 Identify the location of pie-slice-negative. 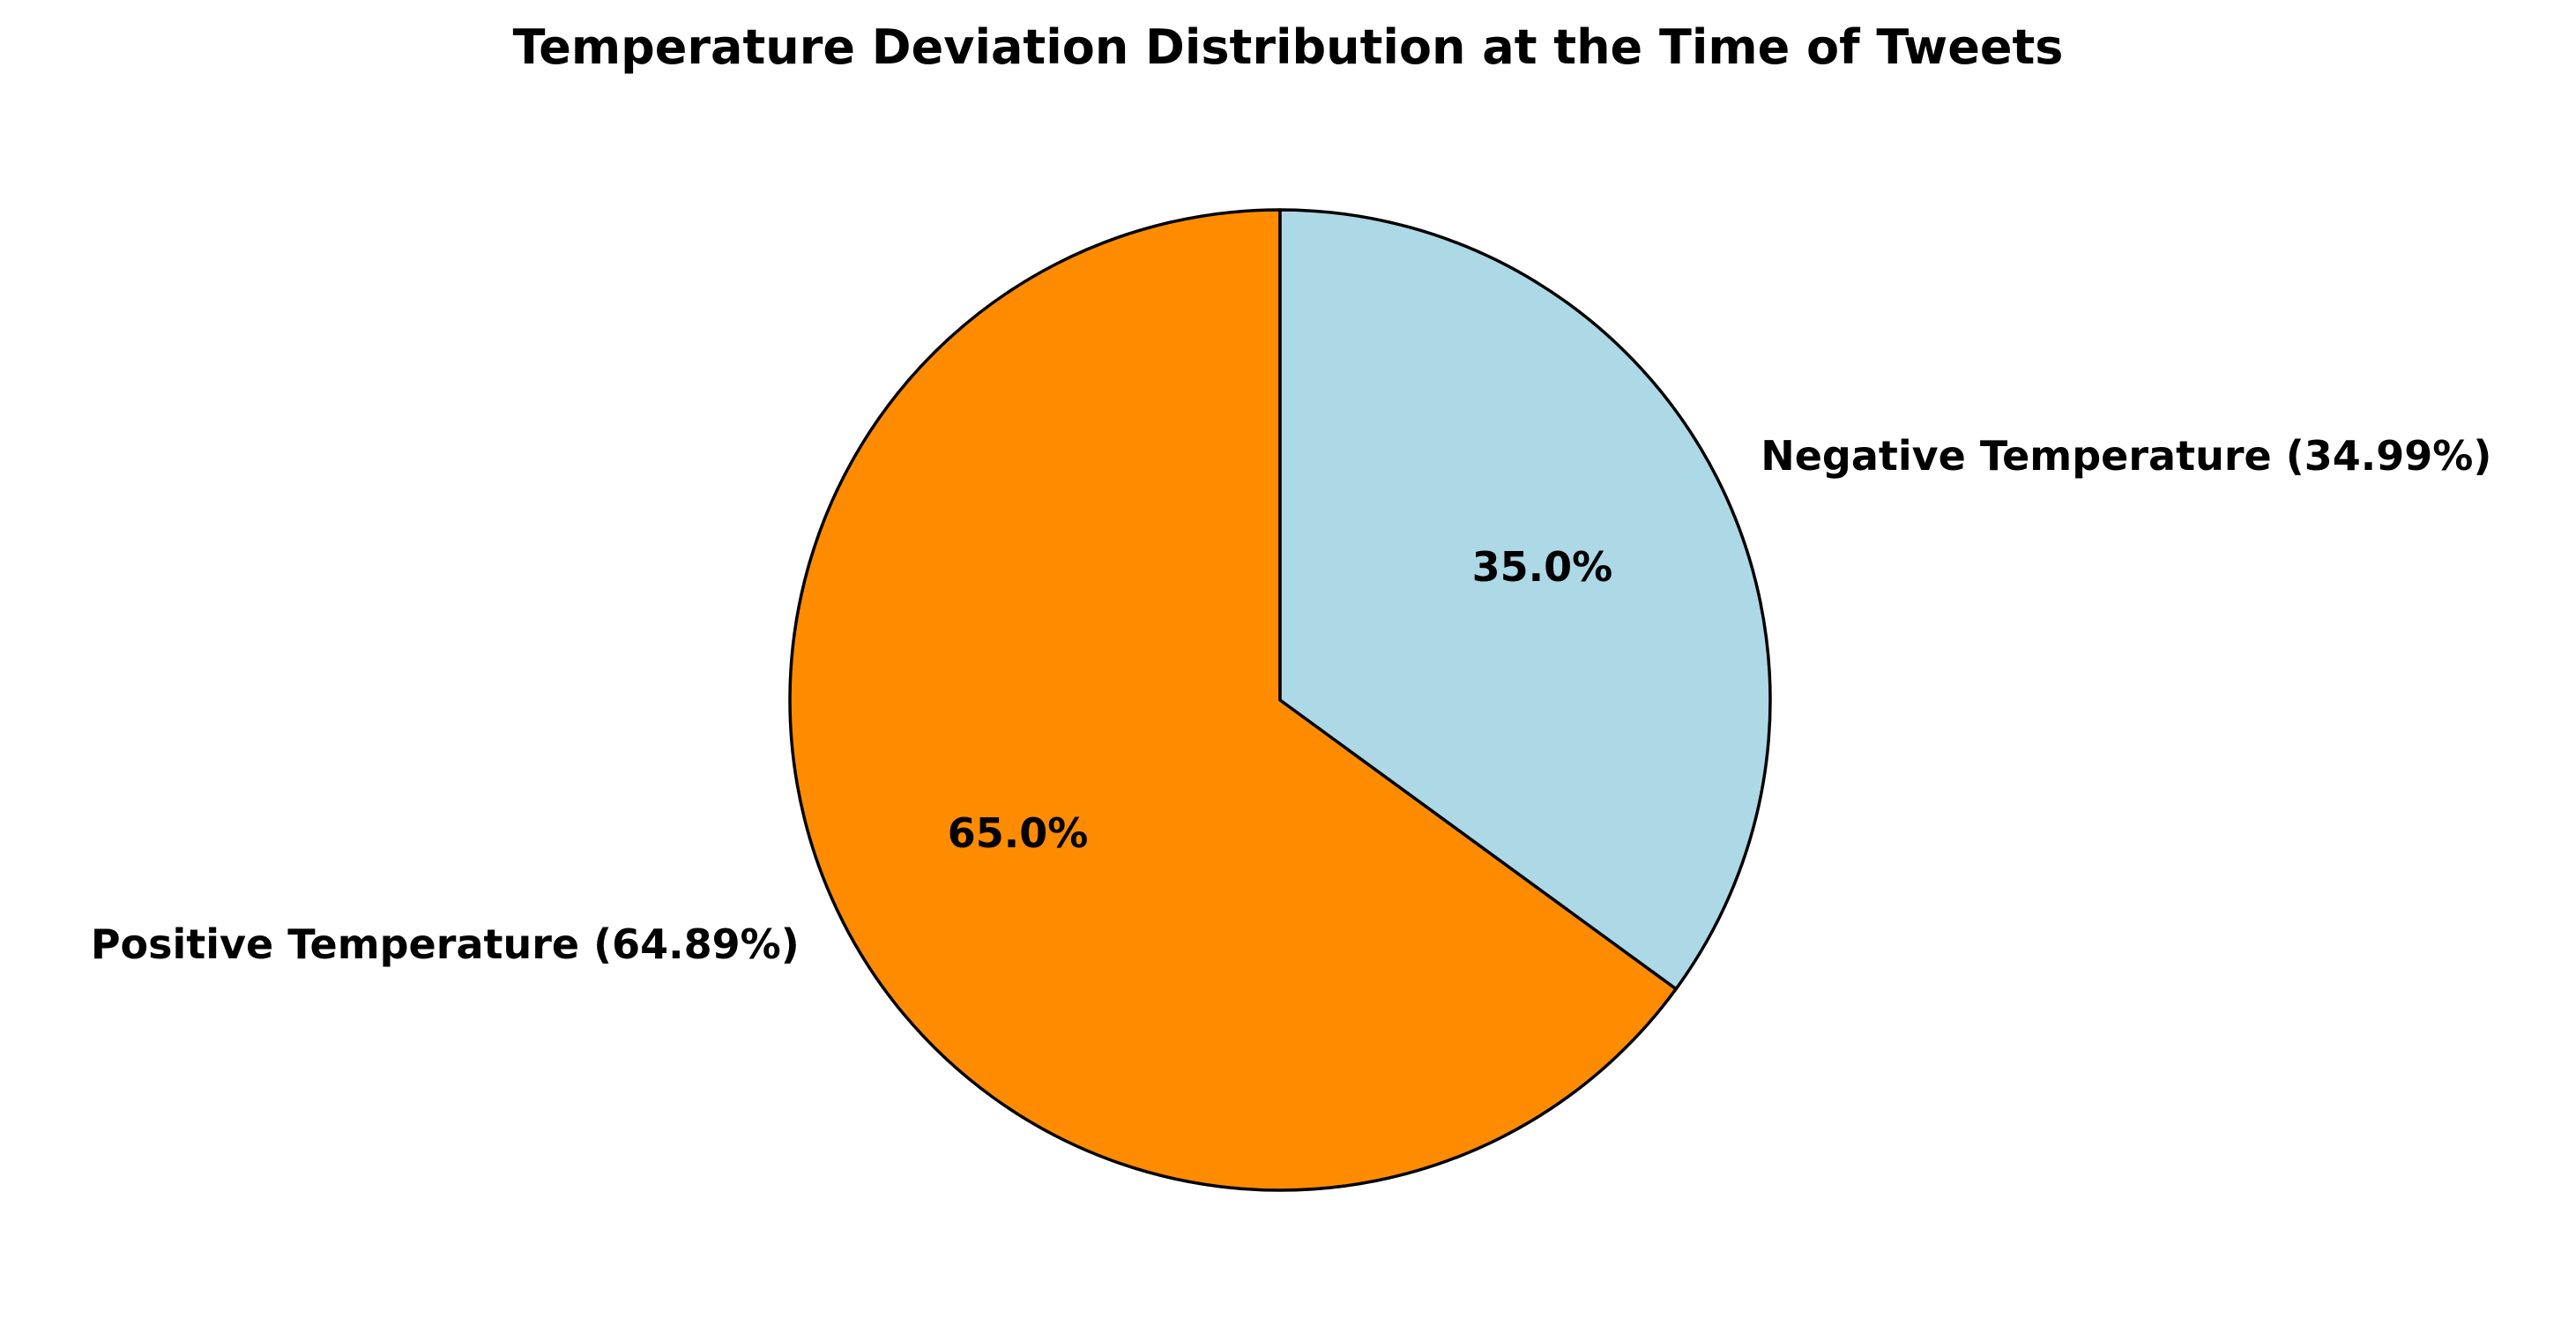
(1525, 599).